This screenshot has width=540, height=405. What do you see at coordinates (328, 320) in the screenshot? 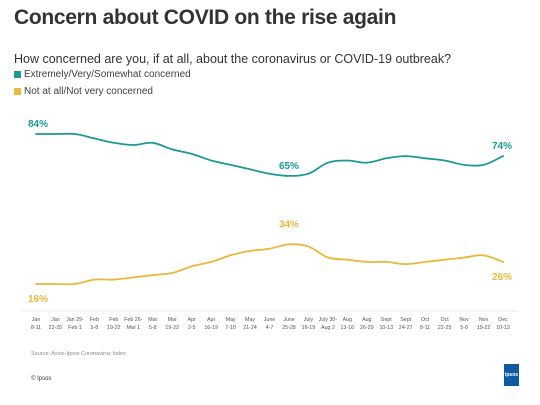
I see `x-tick-label-15-line-0: July 30-` at bounding box center [328, 320].